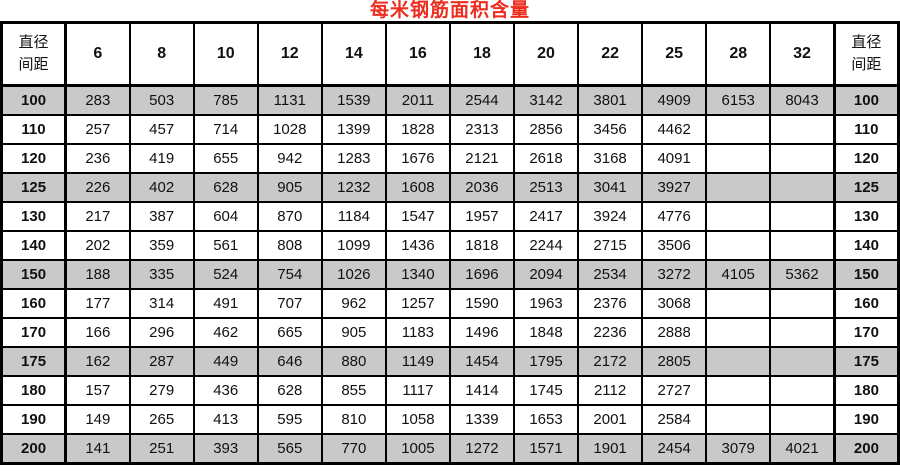 The image size is (900, 474). What do you see at coordinates (482, 449) in the screenshot?
I see `value-cell: 1272` at bounding box center [482, 449].